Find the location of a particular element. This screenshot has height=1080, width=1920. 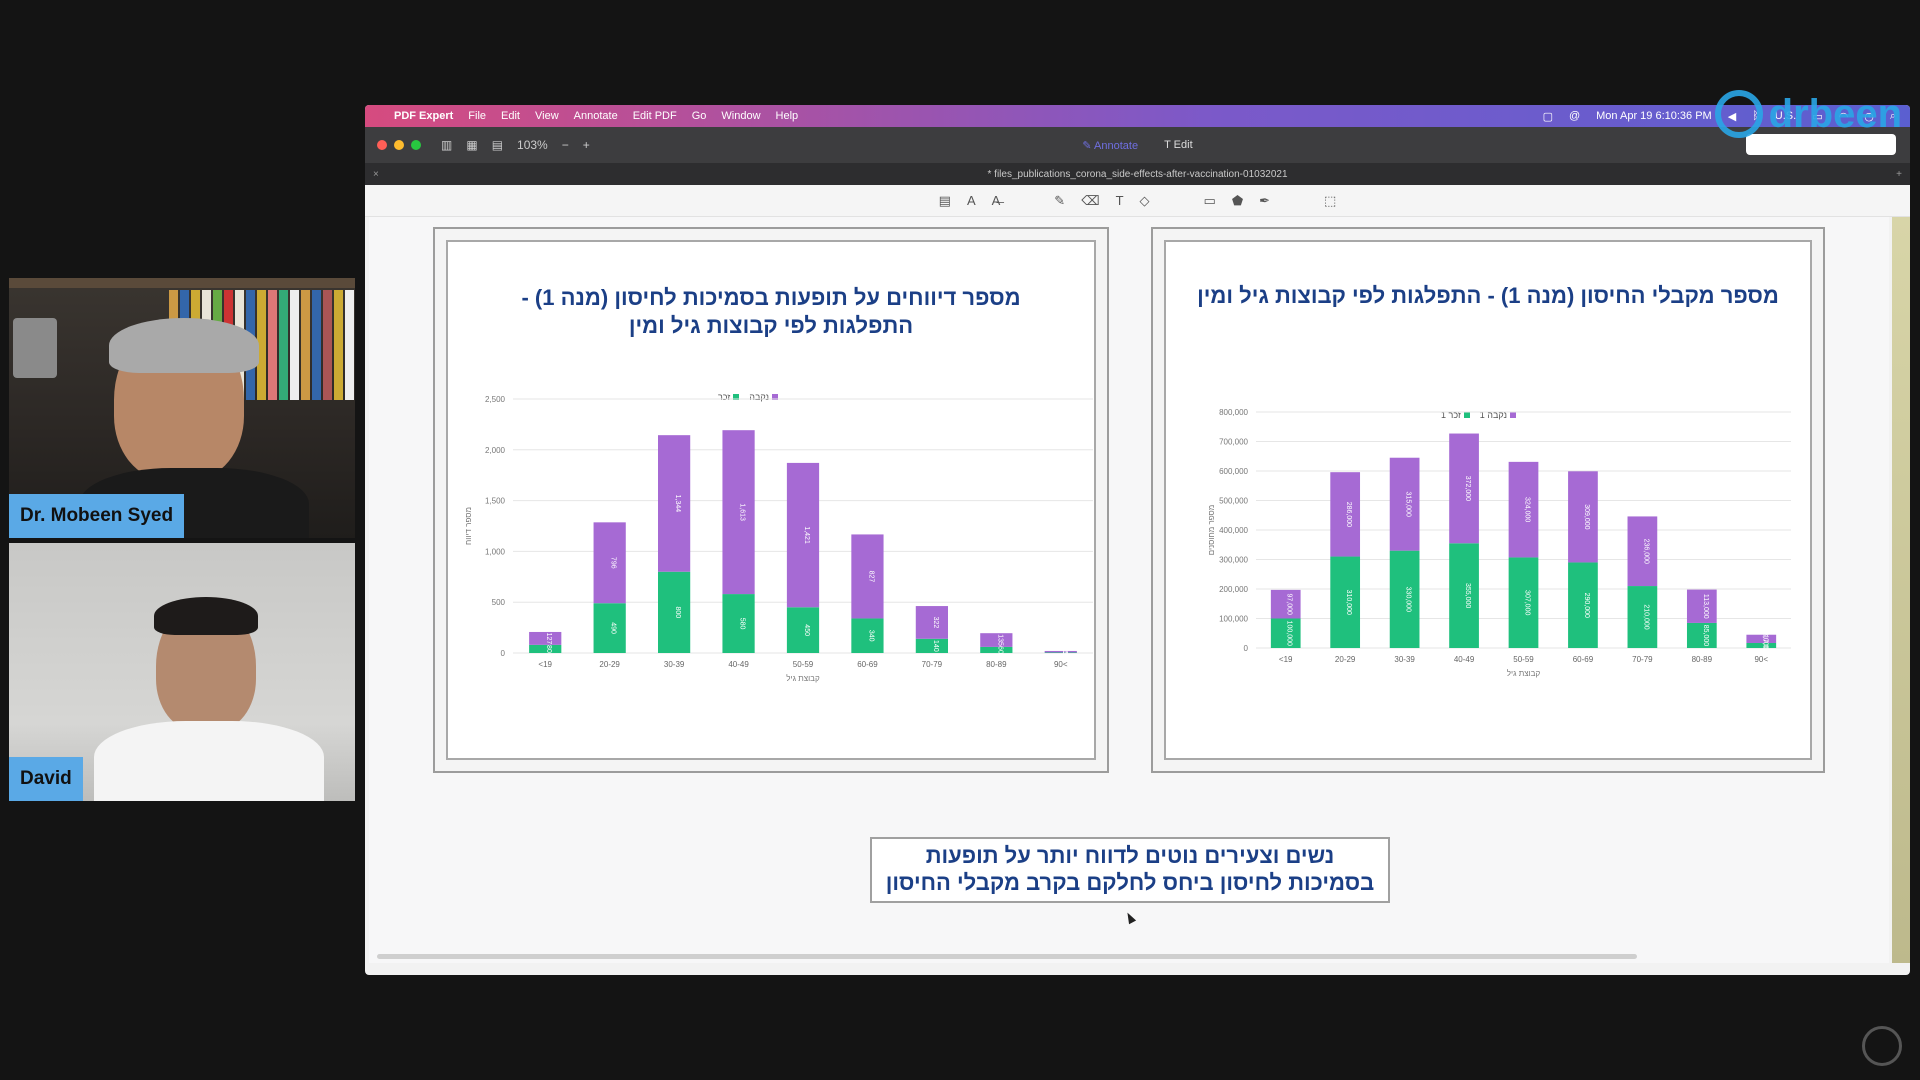

x-tick-label: 40-49 is located at coordinates (738, 664).